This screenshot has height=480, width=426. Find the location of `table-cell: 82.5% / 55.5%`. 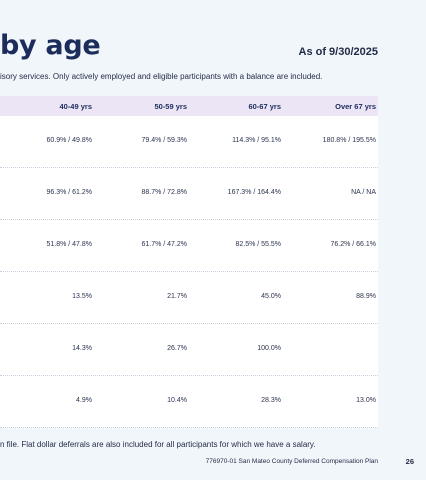

table-cell: 82.5% / 55.5% is located at coordinates (258, 244).